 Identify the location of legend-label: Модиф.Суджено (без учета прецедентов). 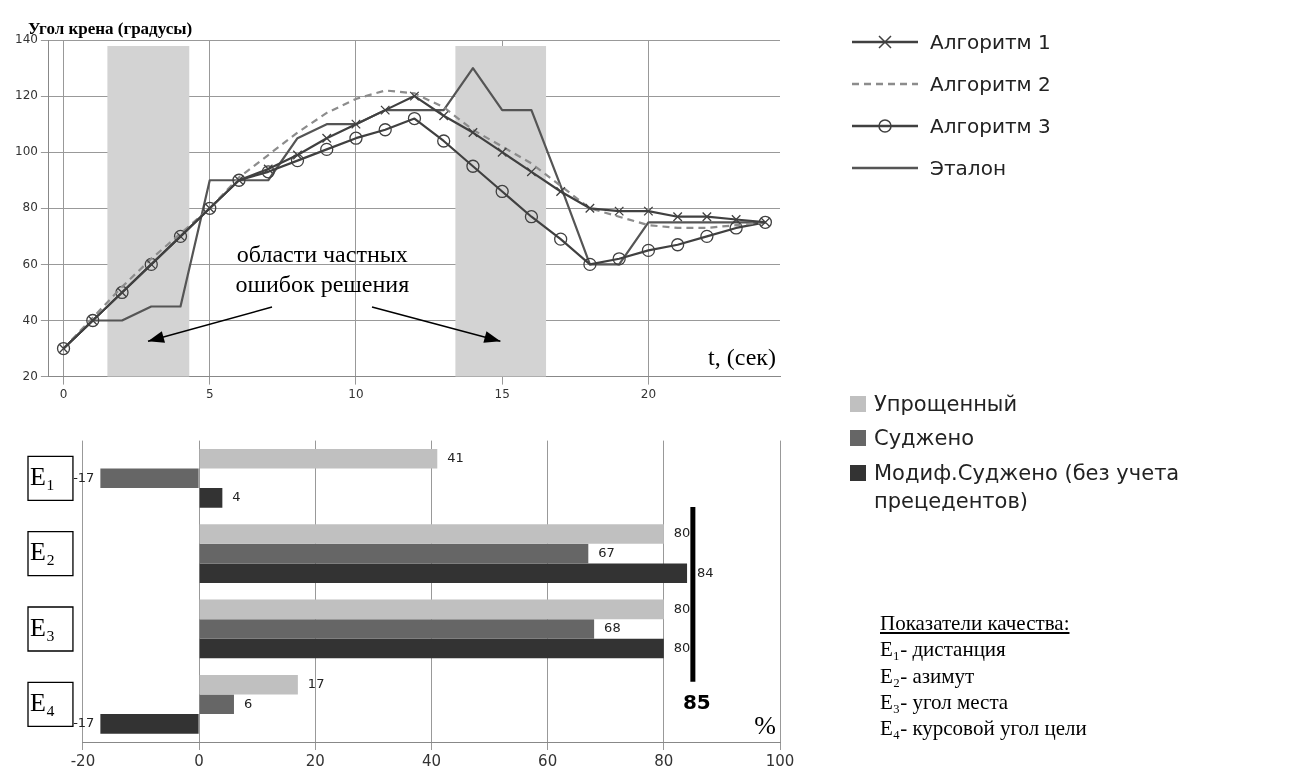
(1027, 487).